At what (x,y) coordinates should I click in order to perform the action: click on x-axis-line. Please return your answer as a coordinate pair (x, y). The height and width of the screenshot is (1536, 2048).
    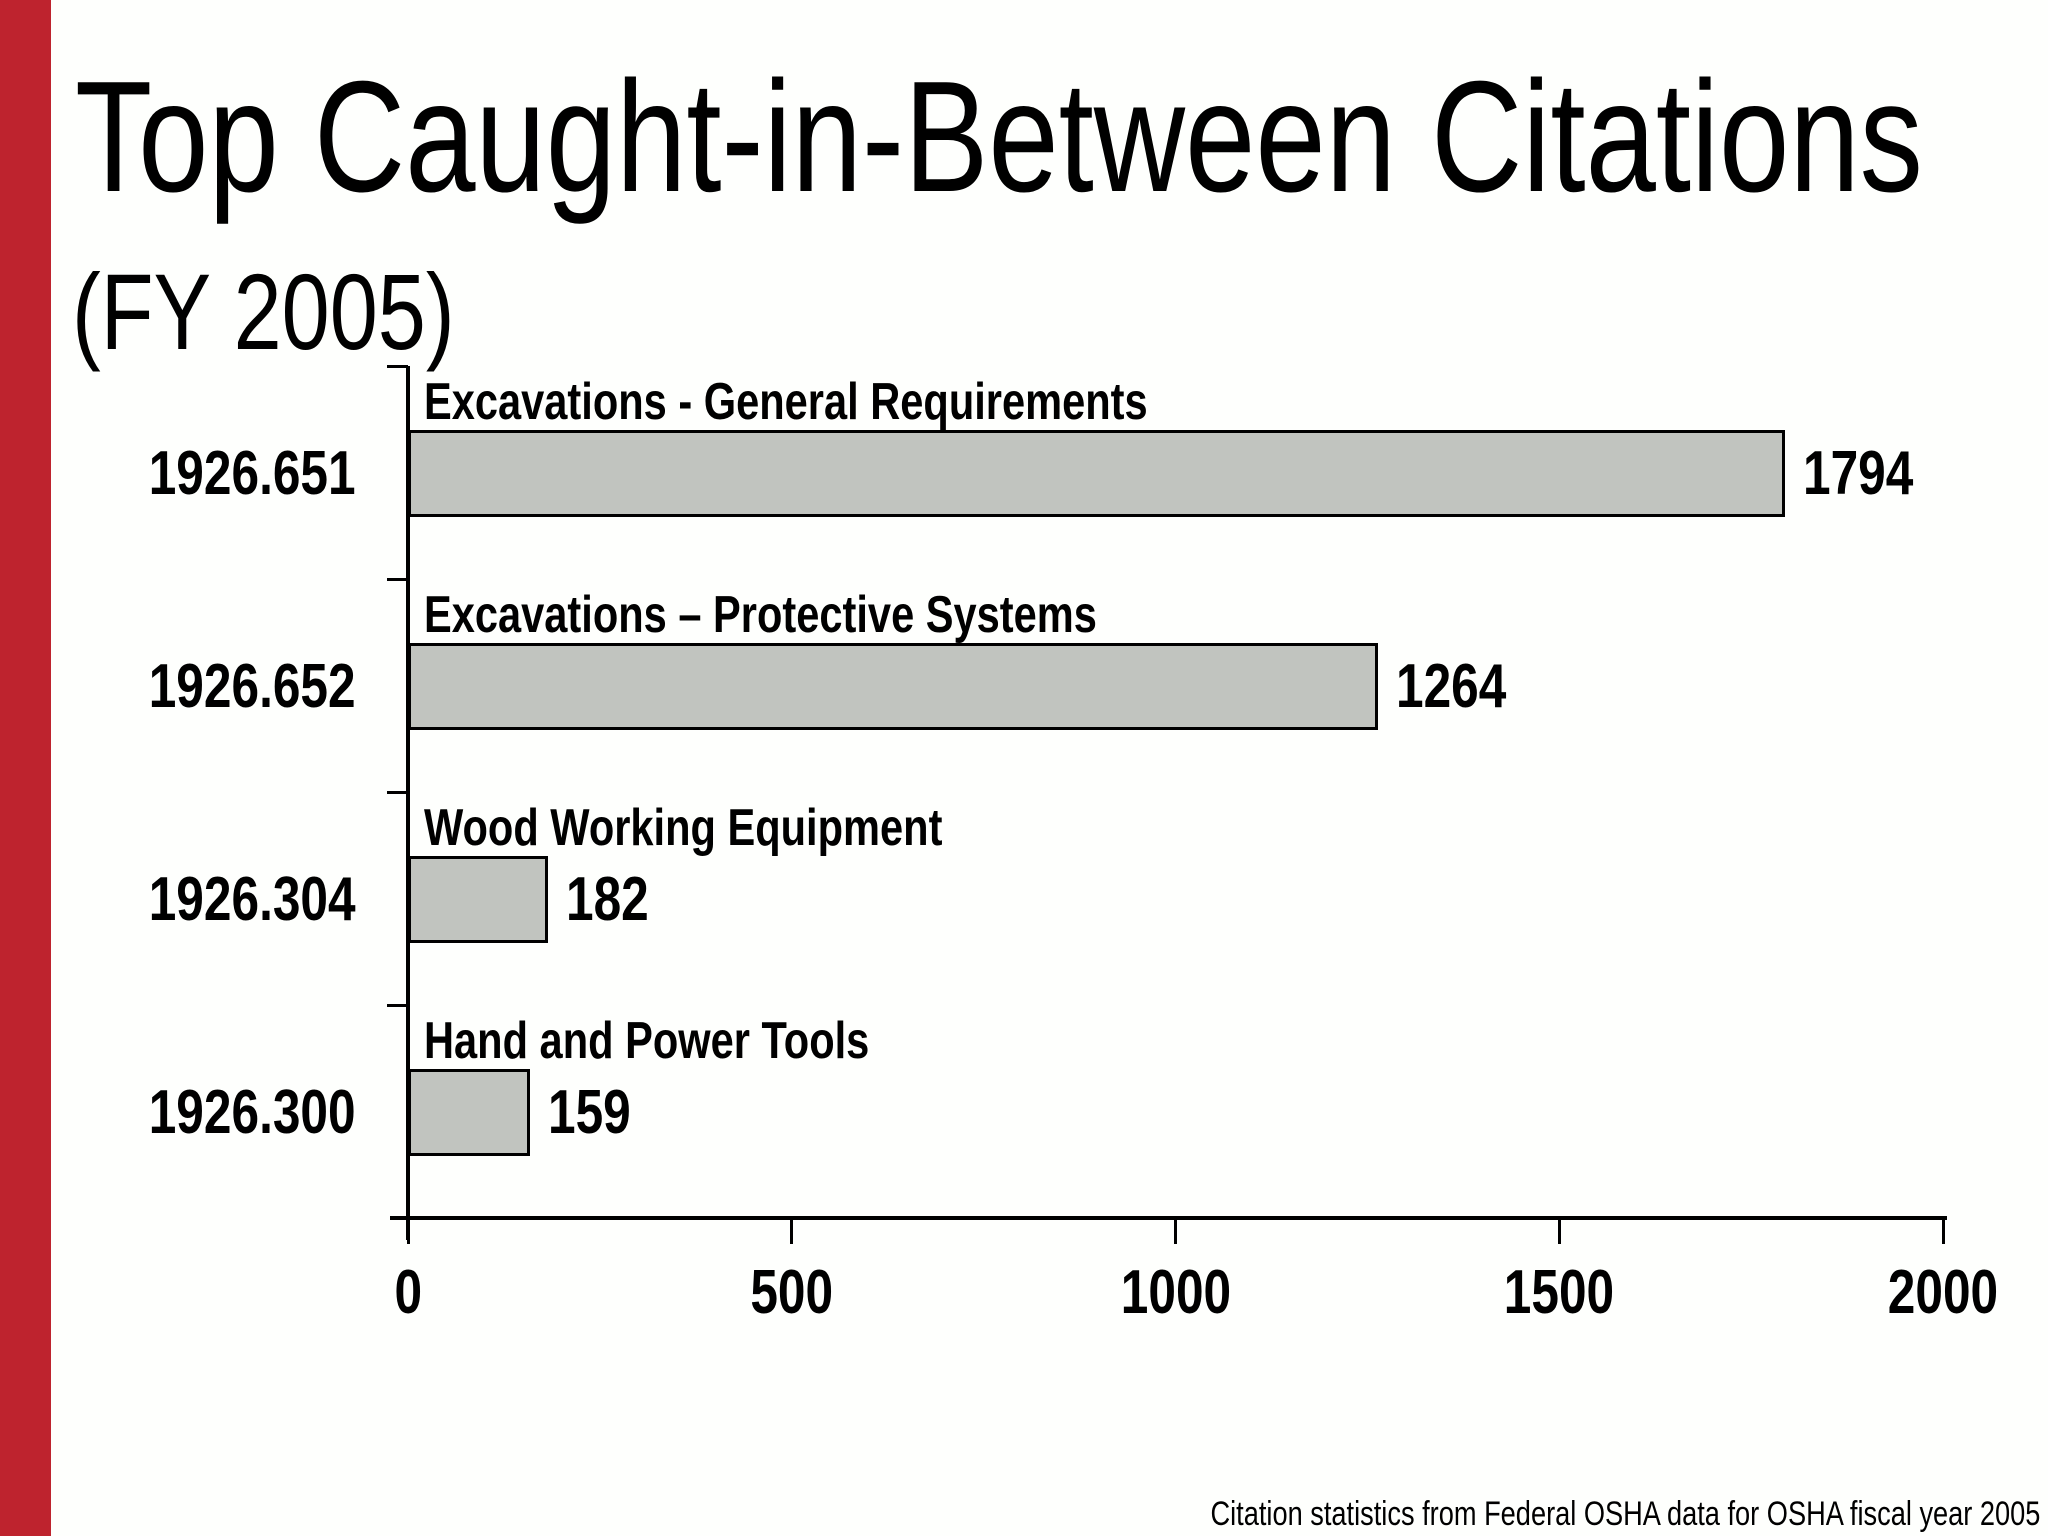
    Looking at the image, I should click on (1168, 1218).